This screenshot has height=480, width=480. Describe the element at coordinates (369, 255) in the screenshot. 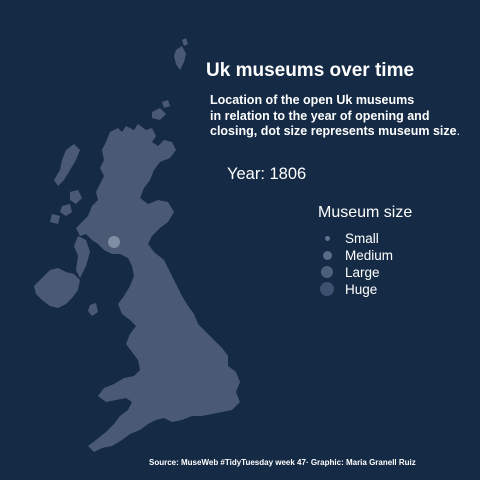

I see `legend-label-medium: Medium` at that location.